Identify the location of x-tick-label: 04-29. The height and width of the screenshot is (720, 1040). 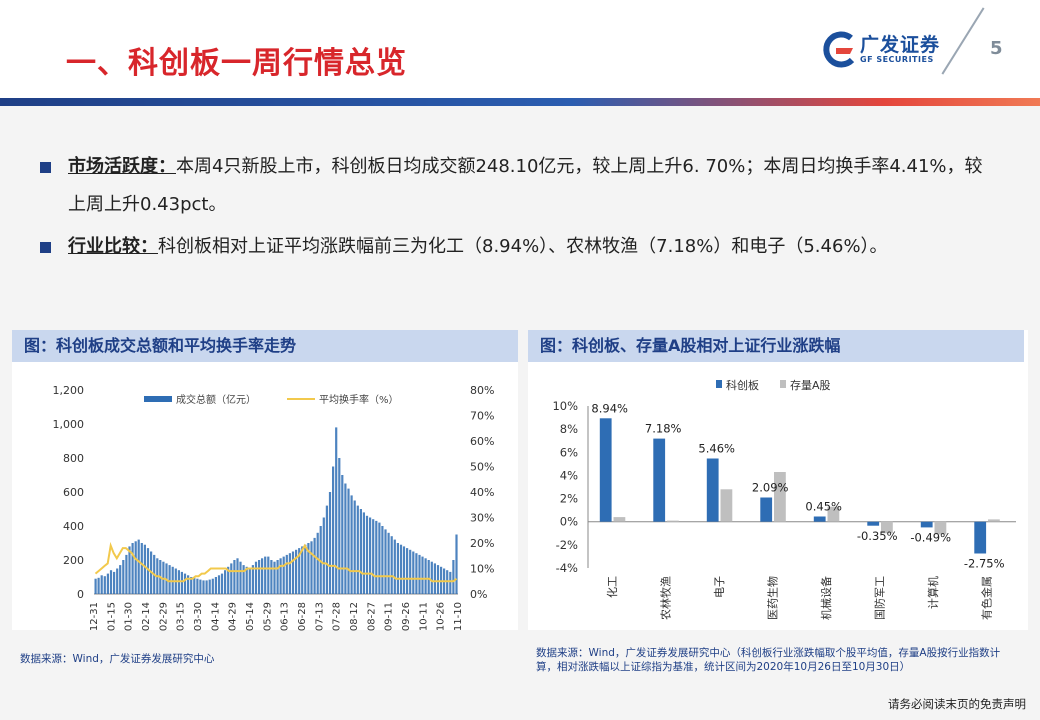
(233, 616).